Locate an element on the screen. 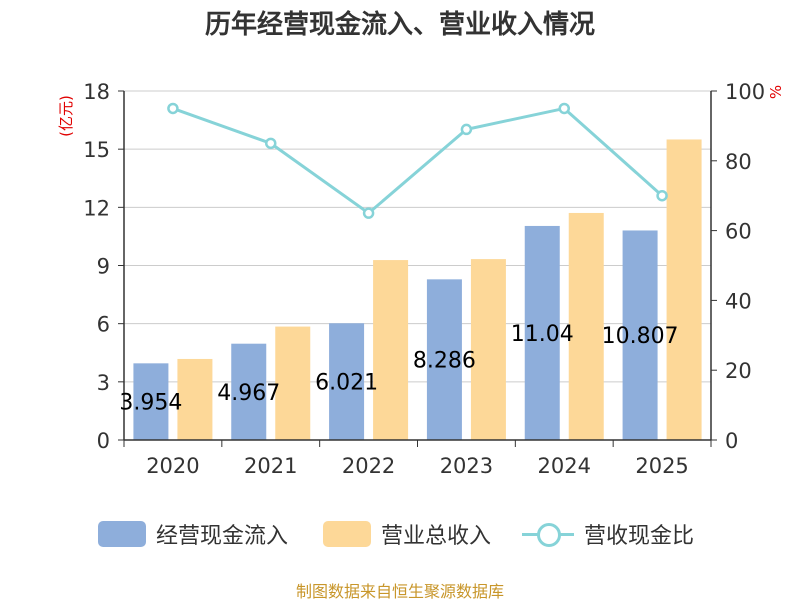 The image size is (800, 602). source-note: 制图数据来自恒生聚源数据库 is located at coordinates (399, 591).